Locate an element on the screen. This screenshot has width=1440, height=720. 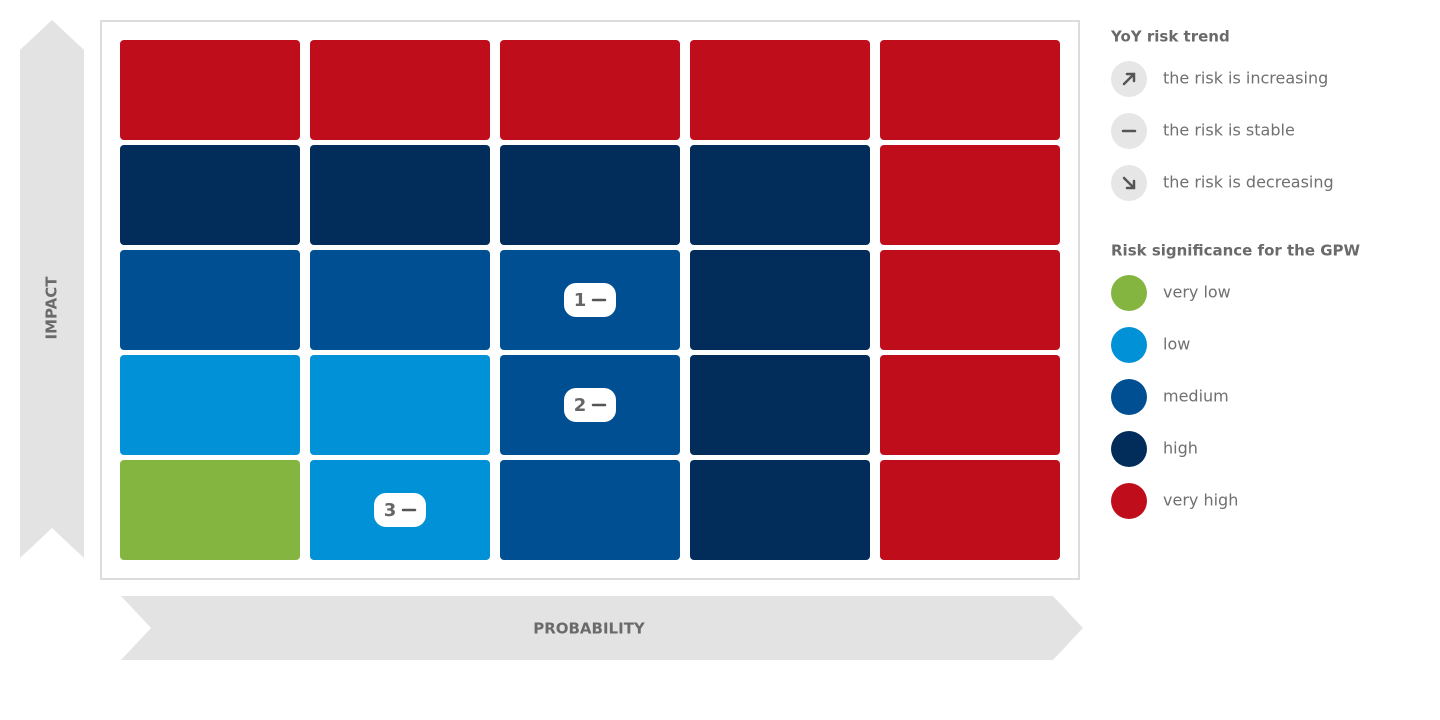
impact-arrow is located at coordinates (52, 289).